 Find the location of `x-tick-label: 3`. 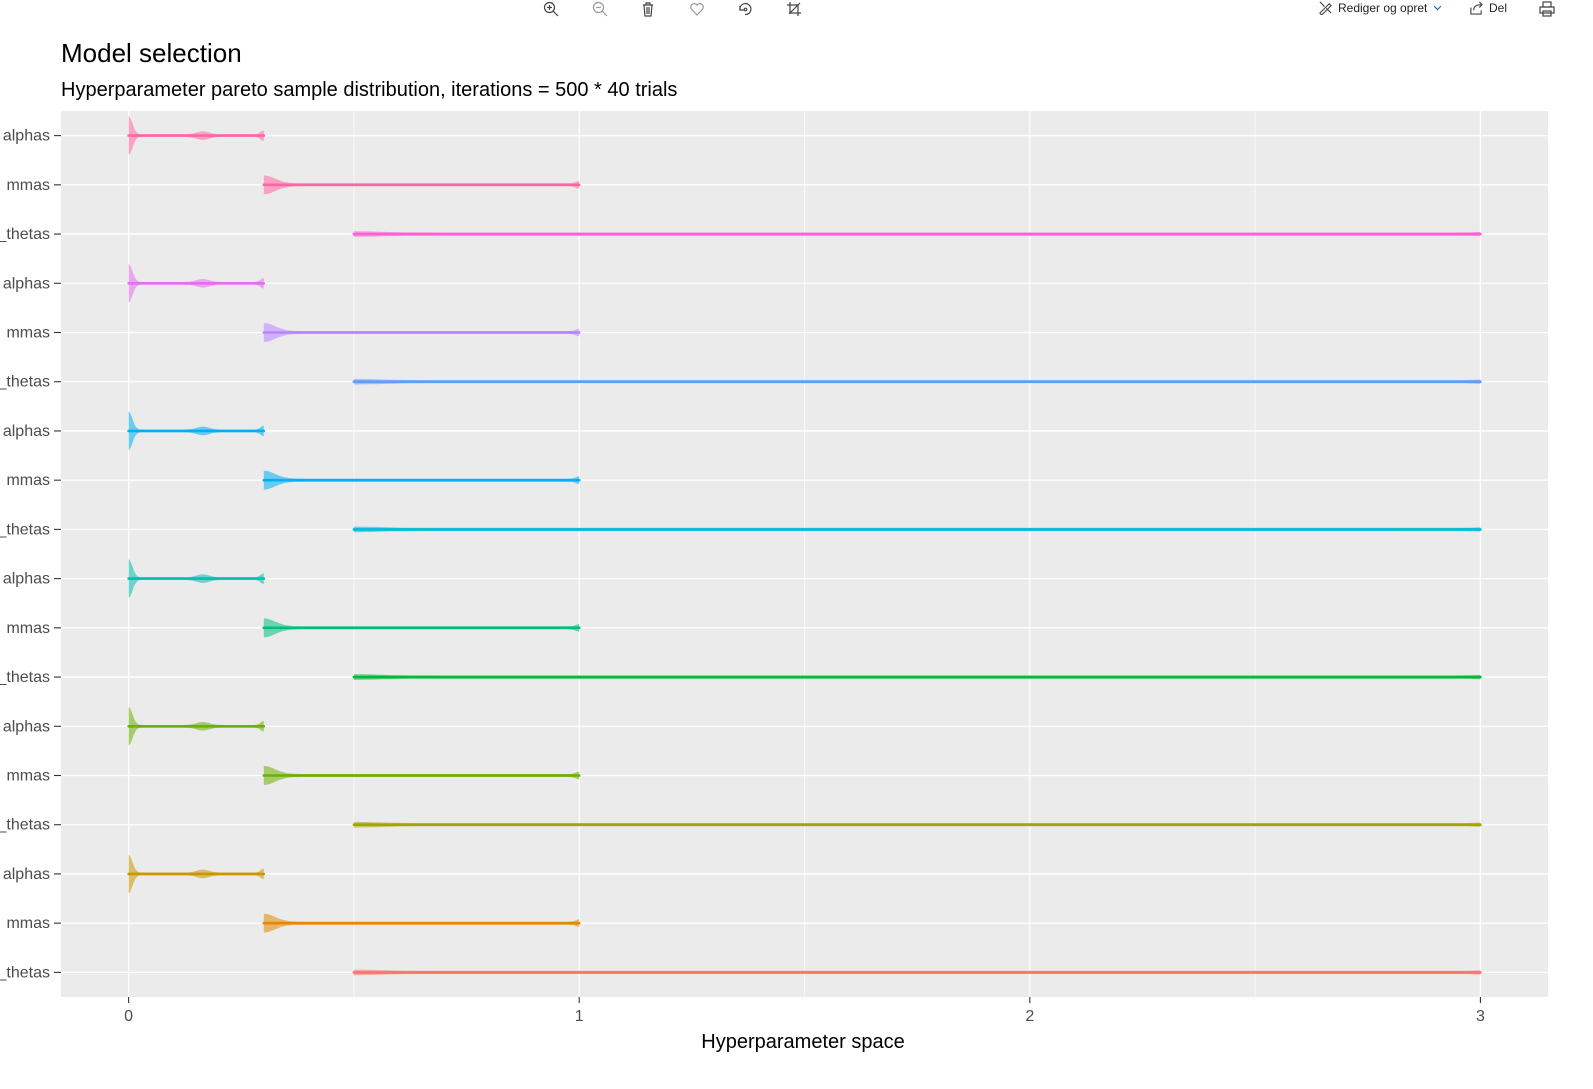

x-tick-label: 3 is located at coordinates (1480, 1016).